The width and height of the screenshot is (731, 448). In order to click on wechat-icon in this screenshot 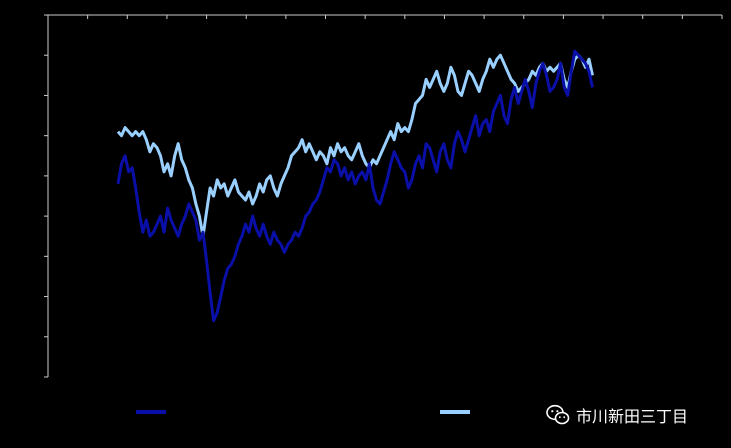, I will do `click(558, 414)`.